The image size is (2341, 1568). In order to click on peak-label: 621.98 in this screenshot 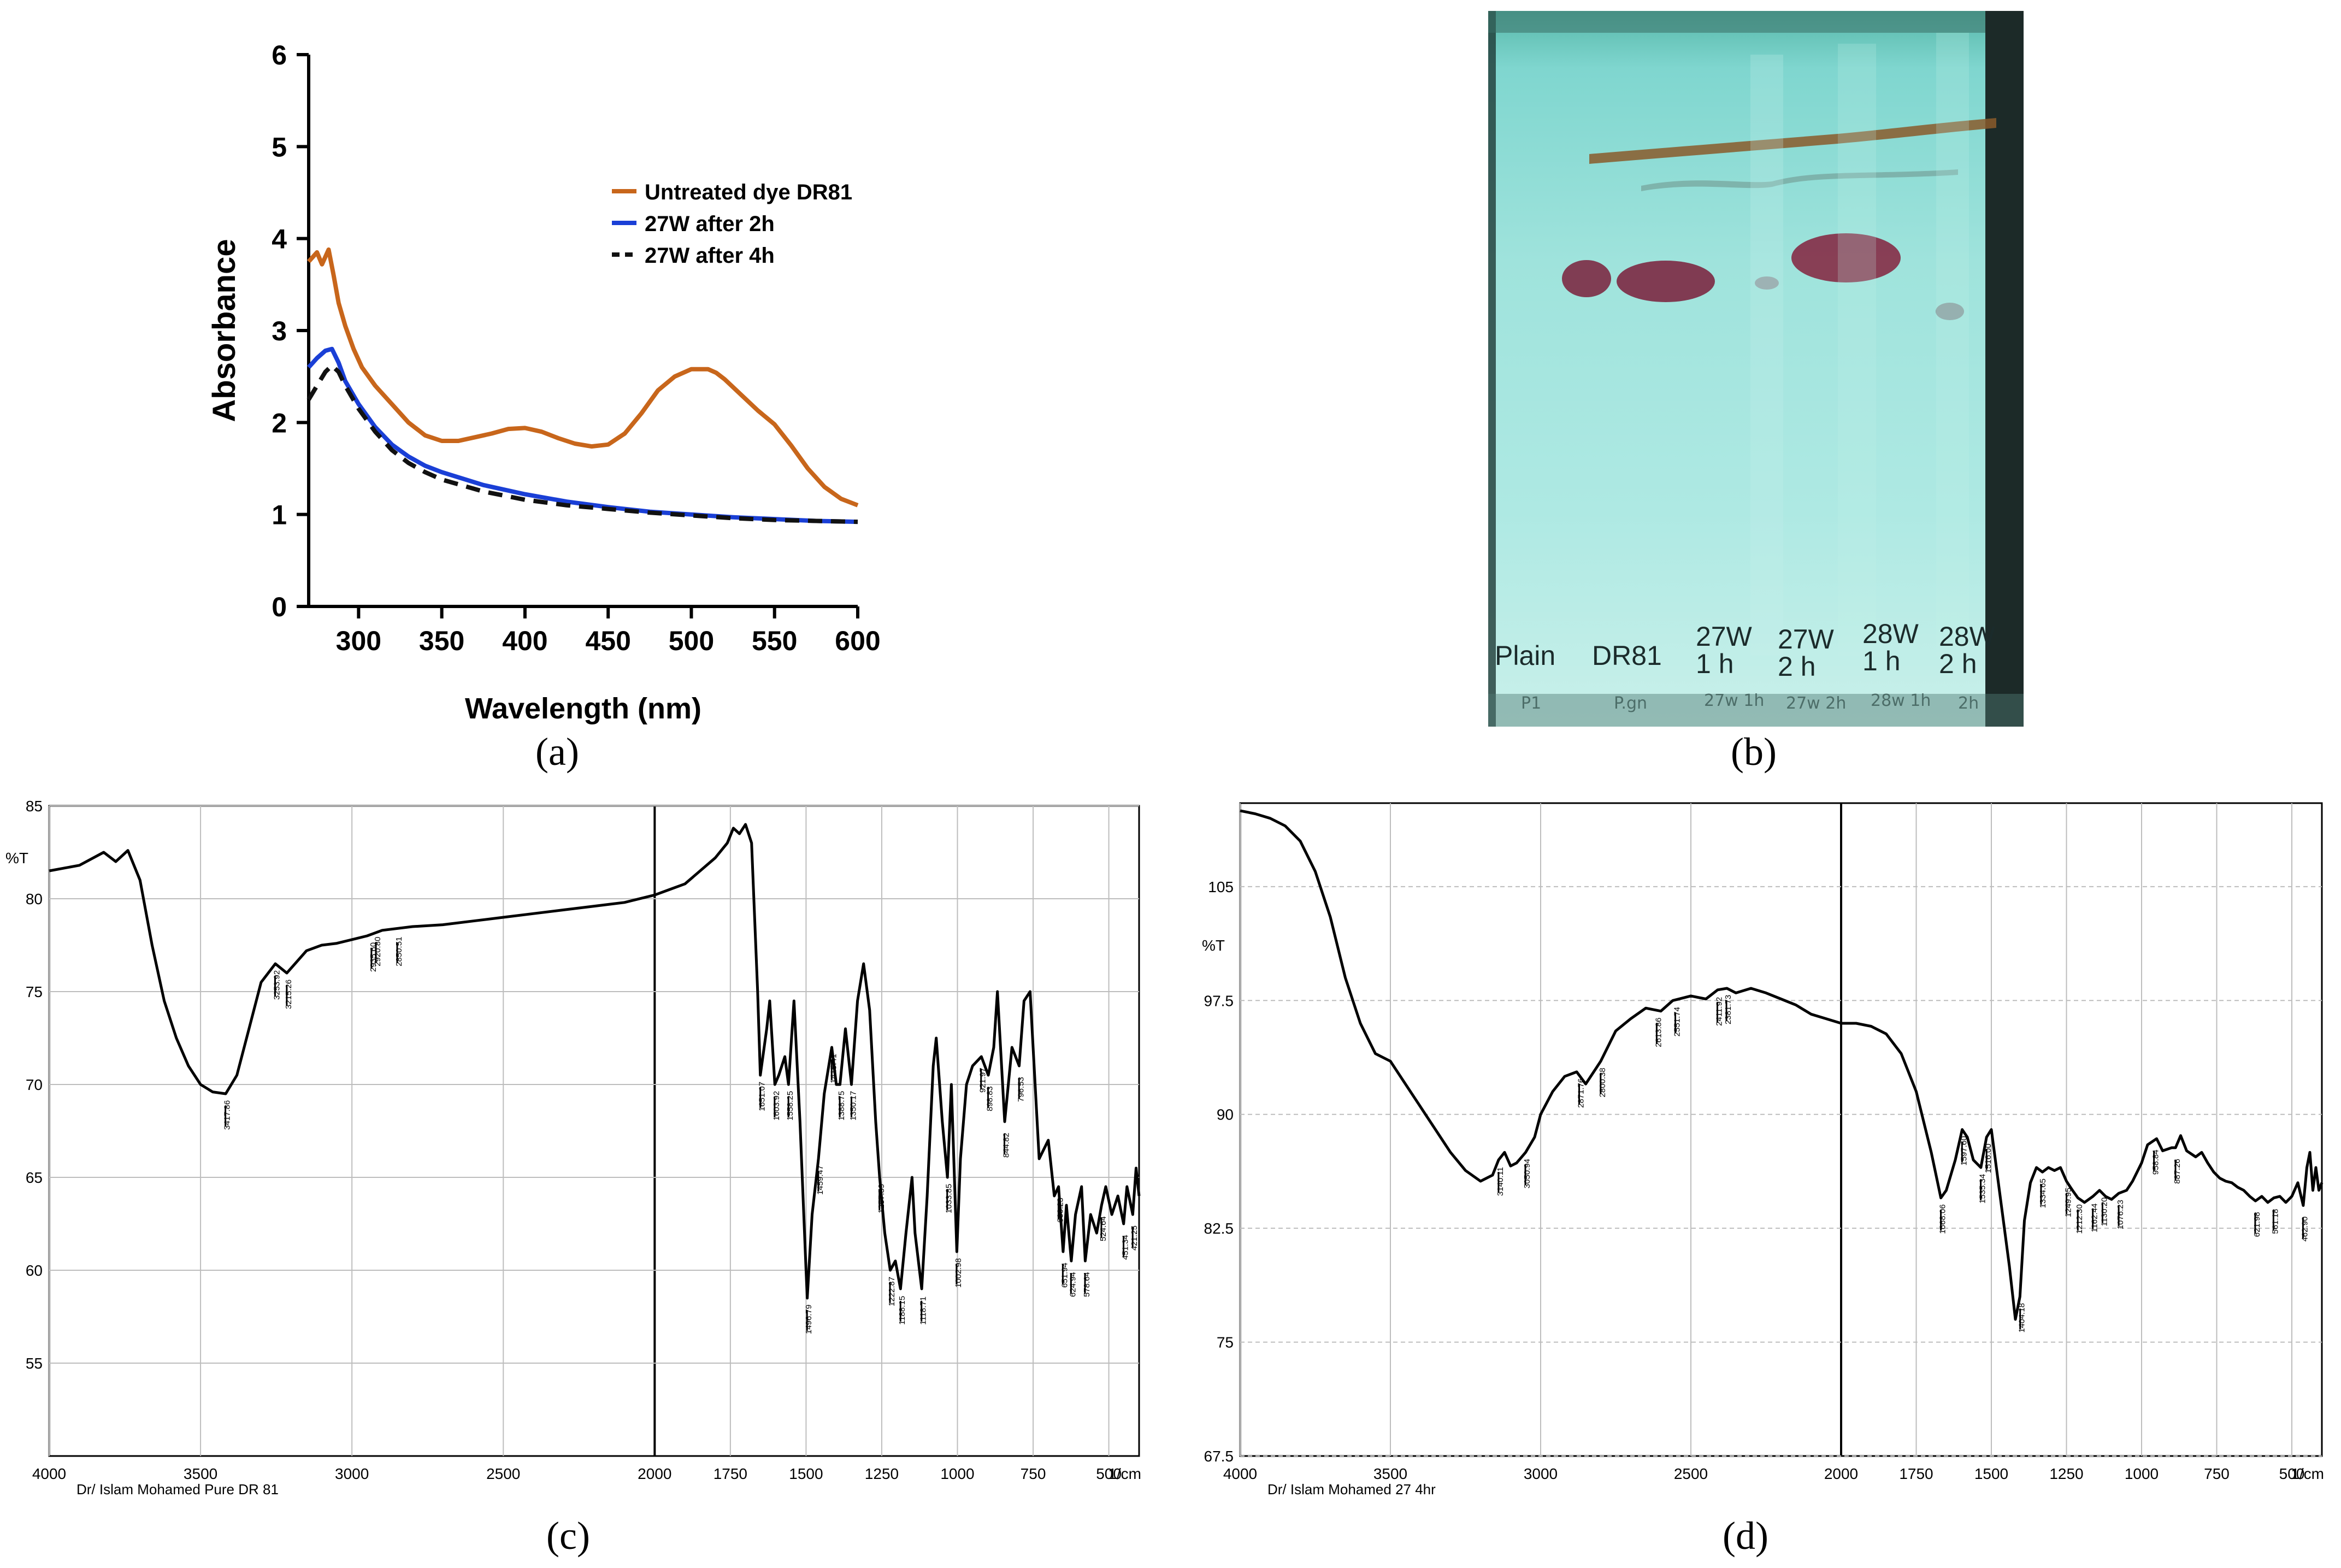, I will do `click(2257, 1225)`.